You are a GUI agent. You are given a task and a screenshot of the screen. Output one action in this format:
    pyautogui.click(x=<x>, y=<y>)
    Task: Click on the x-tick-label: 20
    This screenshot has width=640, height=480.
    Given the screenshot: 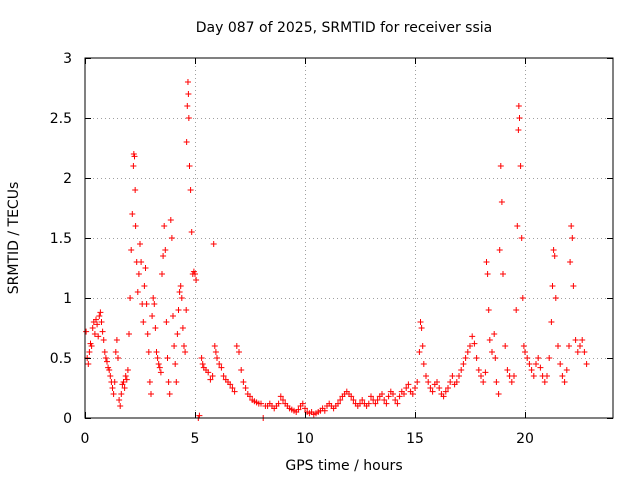 What is the action you would take?
    pyautogui.click(x=525, y=439)
    